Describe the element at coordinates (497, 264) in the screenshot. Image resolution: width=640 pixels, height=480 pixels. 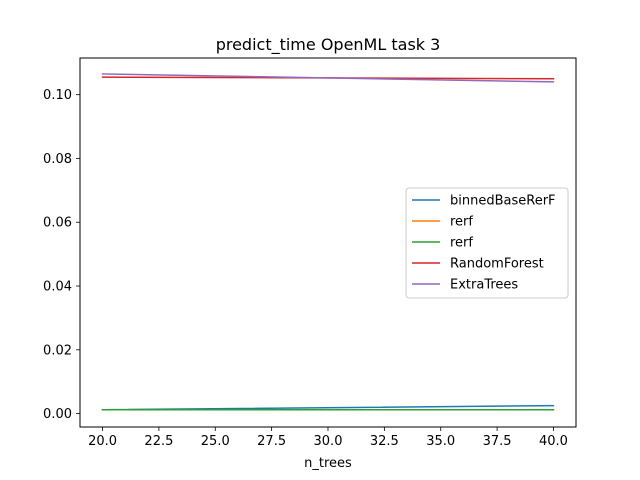
I see `legend-label: RandomForest` at that location.